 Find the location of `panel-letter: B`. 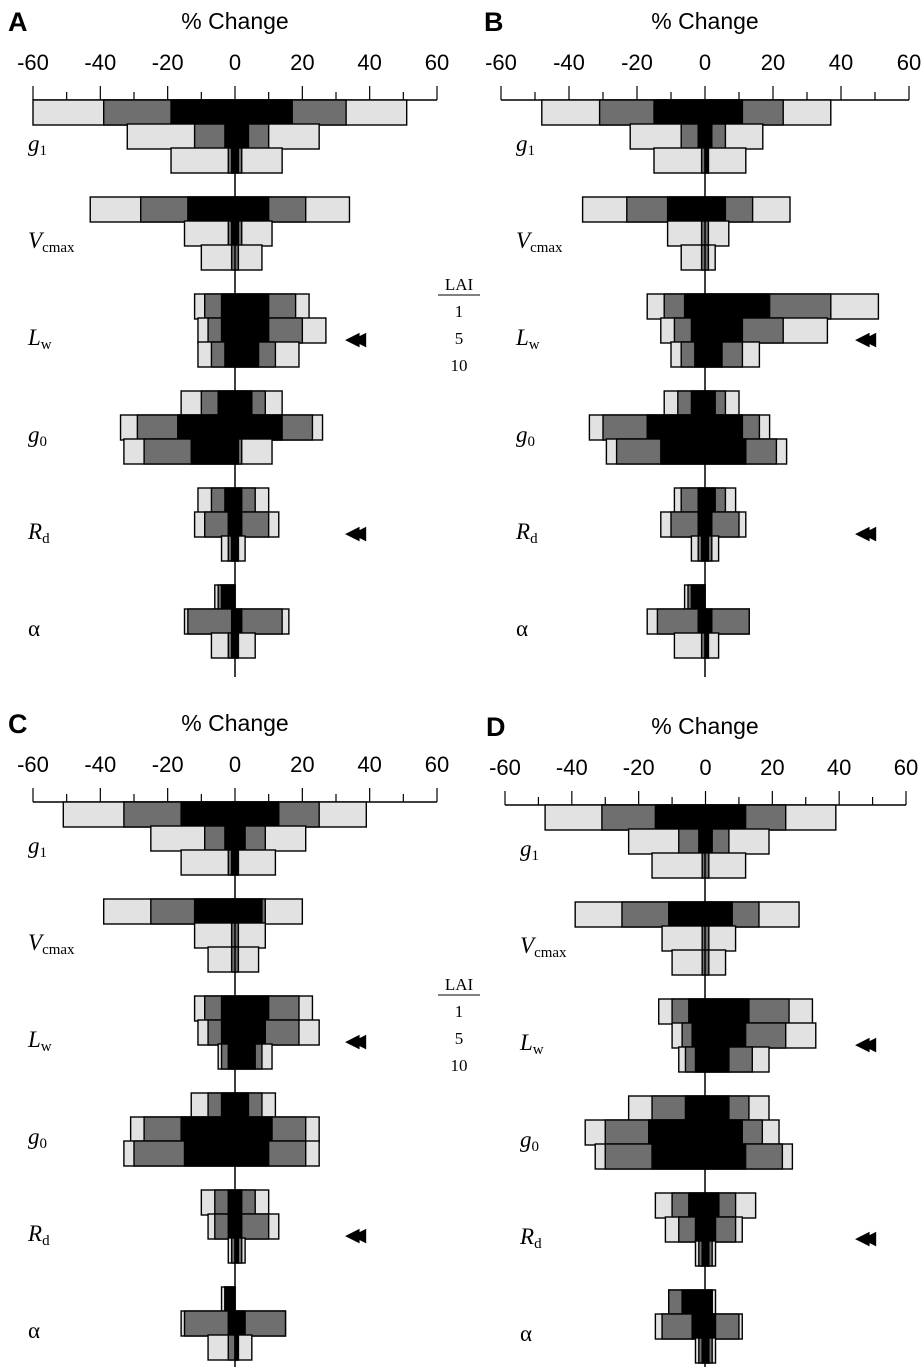

panel-letter: B is located at coordinates (494, 22).